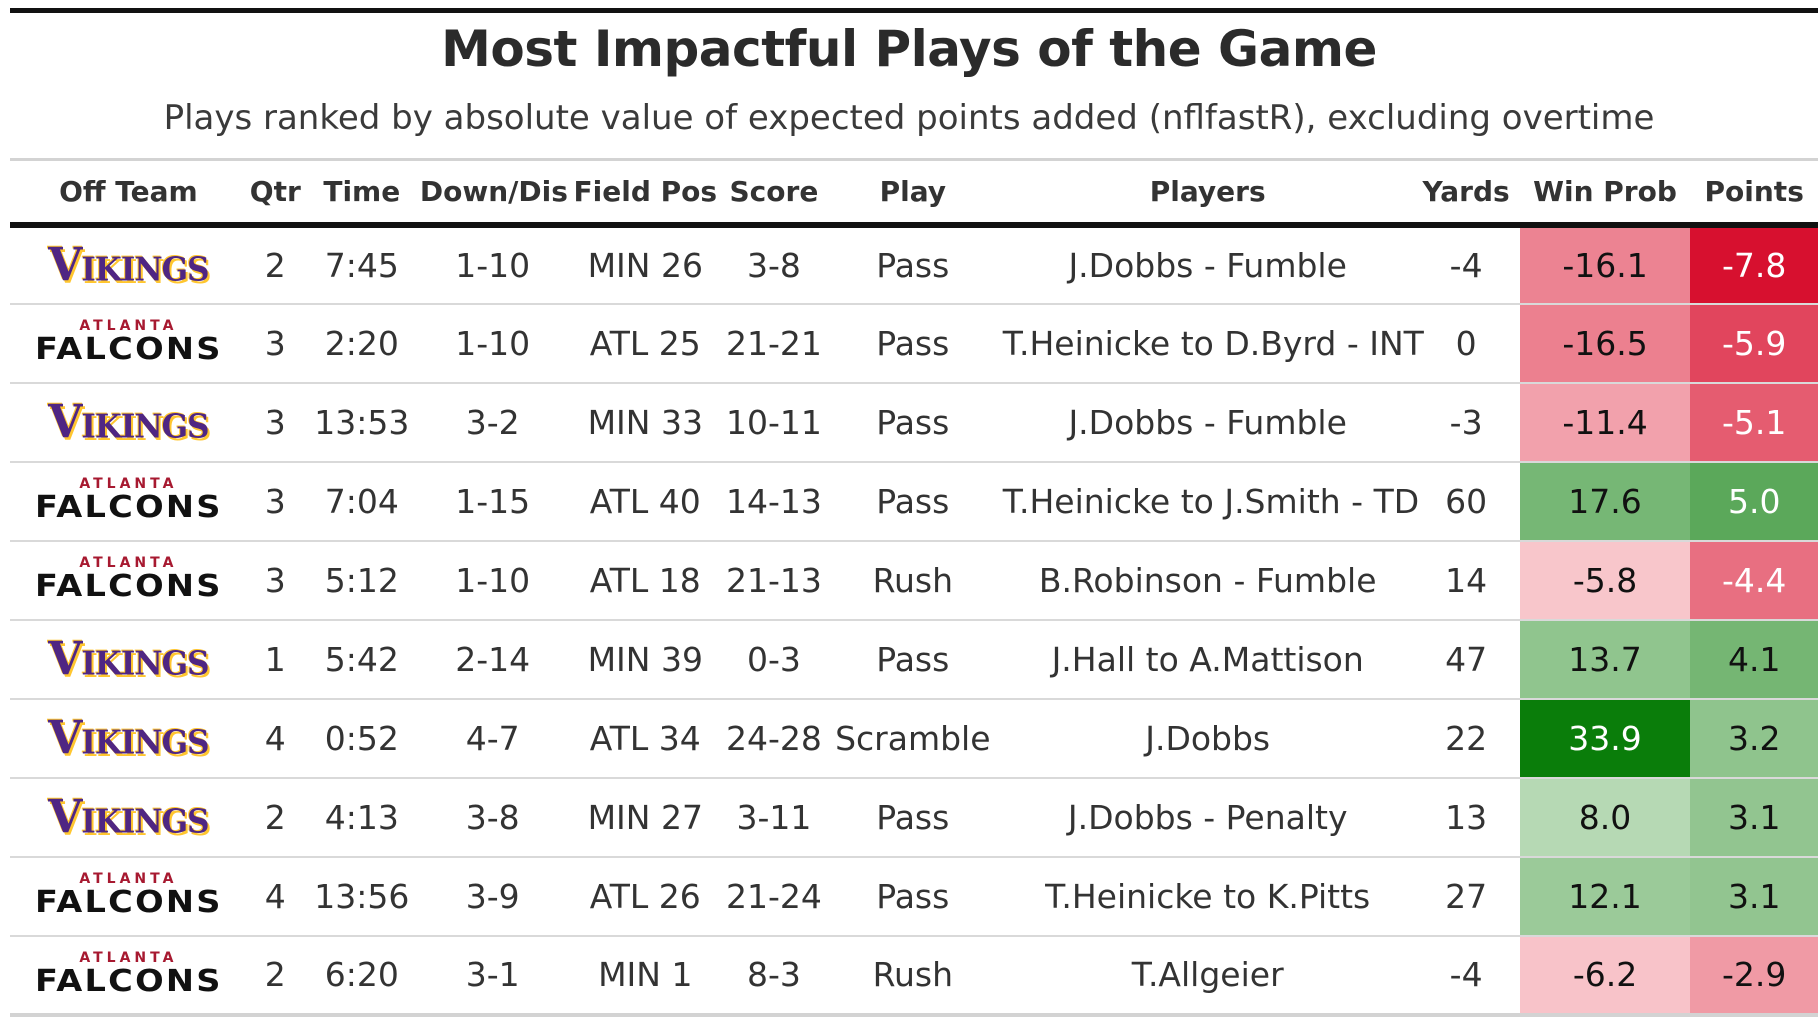  What do you see at coordinates (773, 501) in the screenshot?
I see `score-cell: 14-13` at bounding box center [773, 501].